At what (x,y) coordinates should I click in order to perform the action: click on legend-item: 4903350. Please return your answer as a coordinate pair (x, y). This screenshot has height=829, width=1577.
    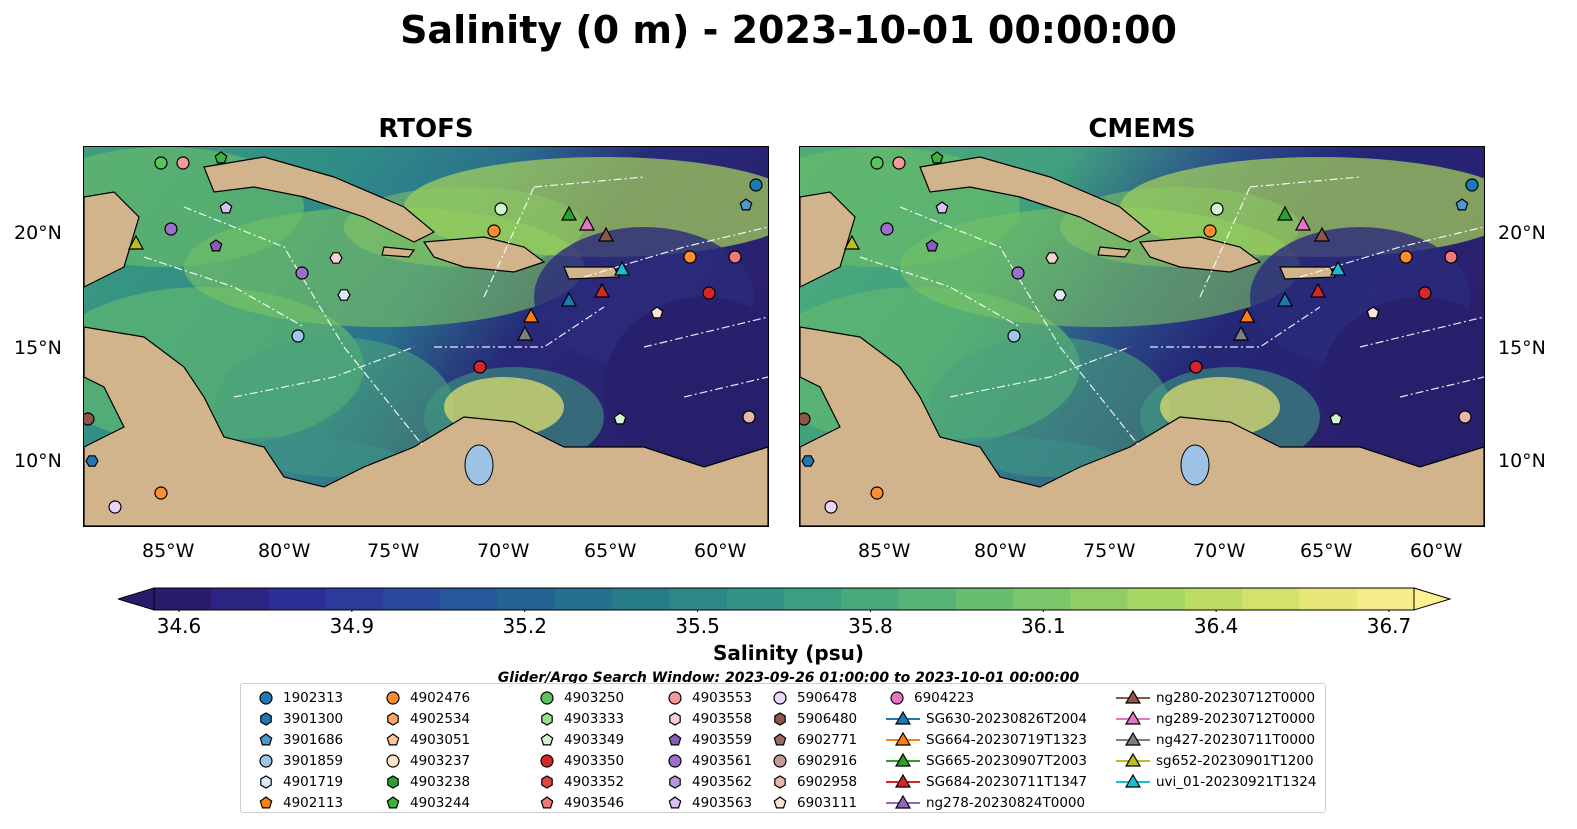
    Looking at the image, I should click on (580, 761).